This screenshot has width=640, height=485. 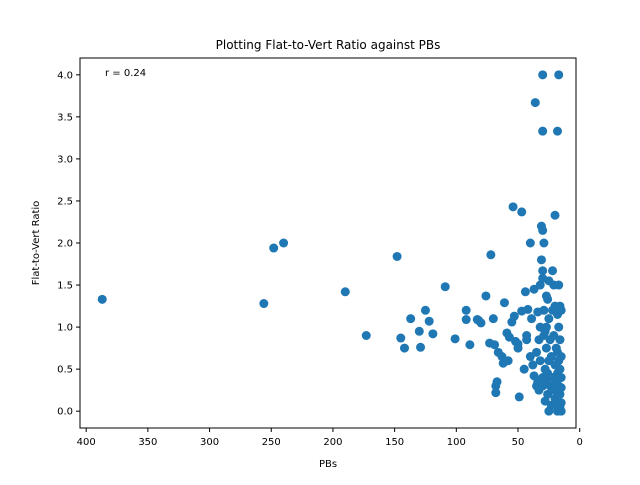 What do you see at coordinates (580, 442) in the screenshot?
I see `x-tick-label: 0` at bounding box center [580, 442].